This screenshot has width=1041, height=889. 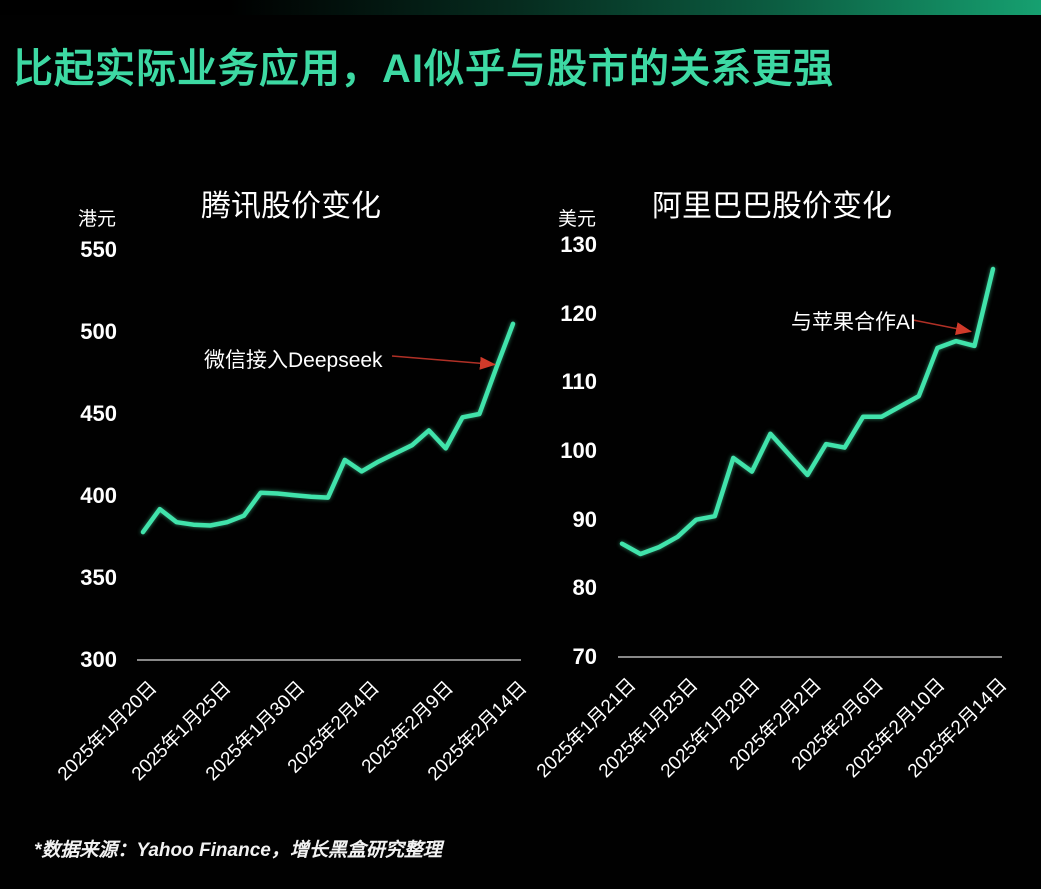 What do you see at coordinates (98, 413) in the screenshot?
I see `y-tick-label: 450` at bounding box center [98, 413].